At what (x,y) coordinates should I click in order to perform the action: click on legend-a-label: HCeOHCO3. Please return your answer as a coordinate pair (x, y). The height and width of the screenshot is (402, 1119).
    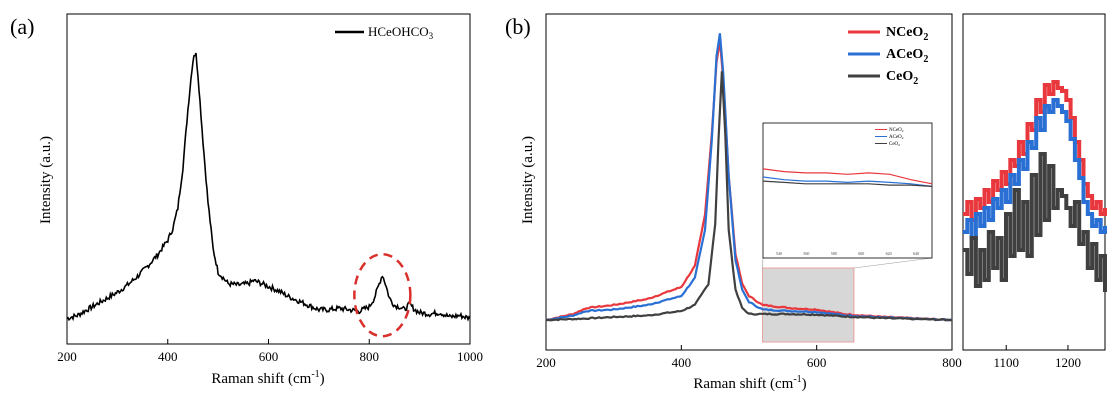
    Looking at the image, I should click on (401, 32).